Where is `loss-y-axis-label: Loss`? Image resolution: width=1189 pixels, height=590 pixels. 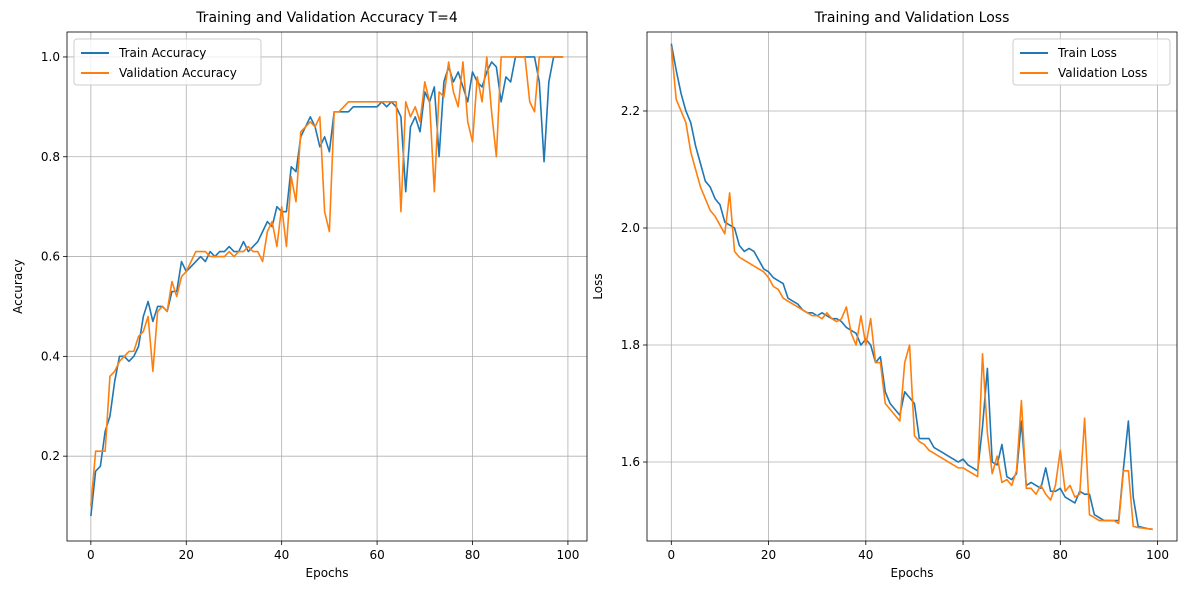 loss-y-axis-label: Loss is located at coordinates (598, 286).